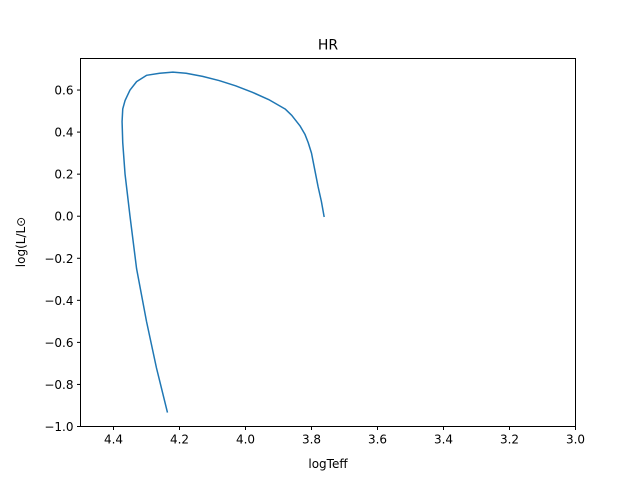  Describe the element at coordinates (113, 440) in the screenshot. I see `x-tick-label: 4.4` at that location.